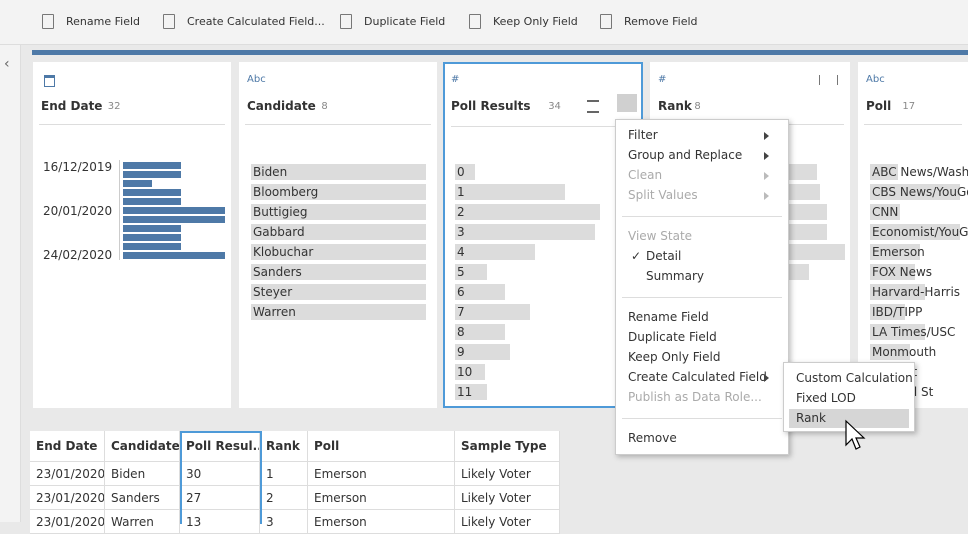 Image resolution: width=968 pixels, height=534 pixels. I want to click on table-row: 23/01/2020 Sanders 27 2 Emerson Likely Voter, so click(295, 497).